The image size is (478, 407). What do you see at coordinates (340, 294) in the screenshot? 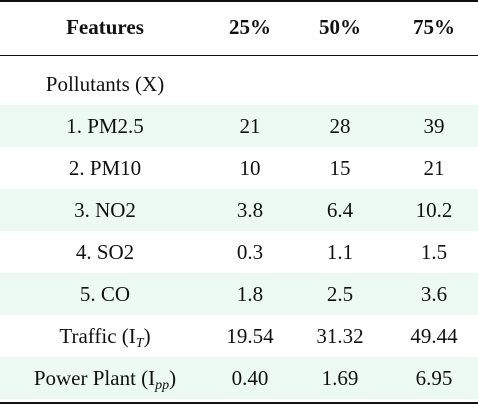
I see `row-value-50: 2.5` at bounding box center [340, 294].